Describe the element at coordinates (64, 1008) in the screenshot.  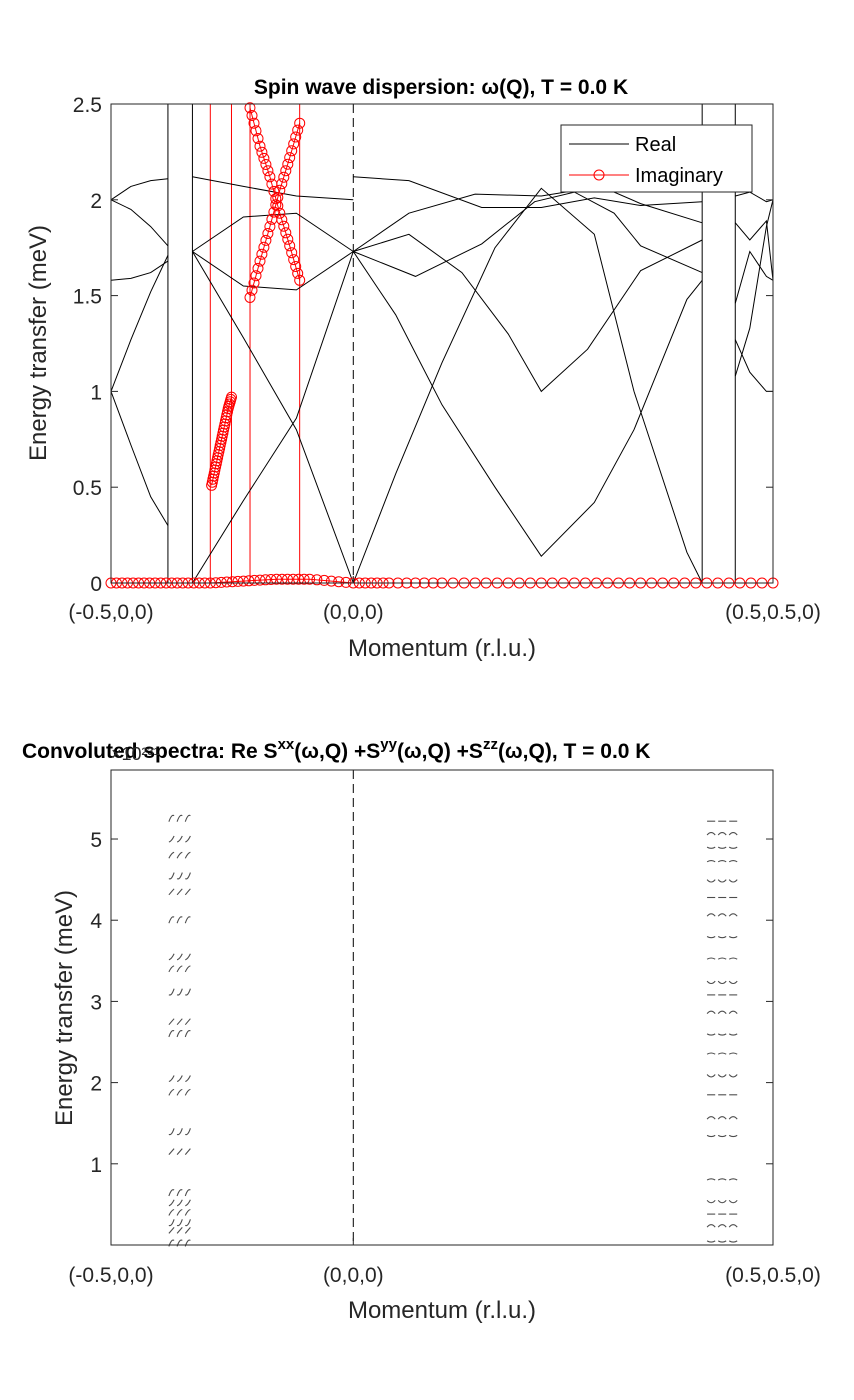
I see `spectra-y-axis-label: Energy transfer (meV)` at that location.